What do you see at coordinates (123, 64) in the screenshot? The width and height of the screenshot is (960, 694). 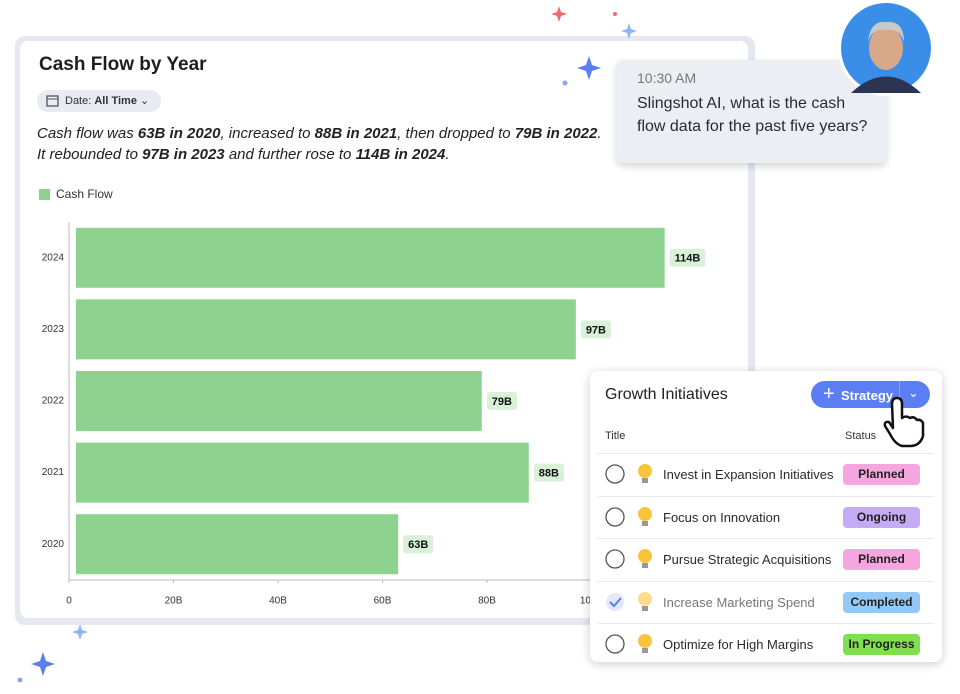 I see `chart-title: Cash Flow by Year` at bounding box center [123, 64].